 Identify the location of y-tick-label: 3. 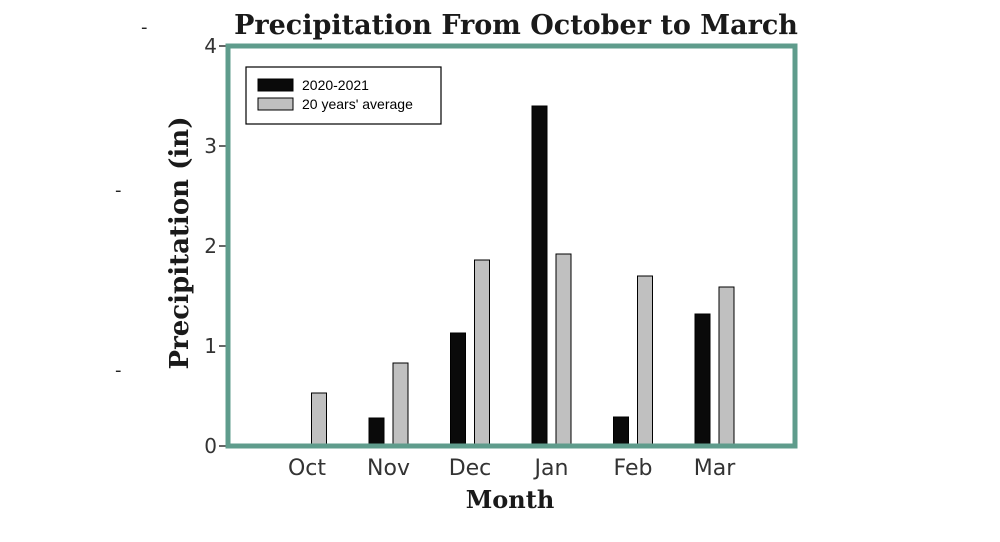
(210, 146).